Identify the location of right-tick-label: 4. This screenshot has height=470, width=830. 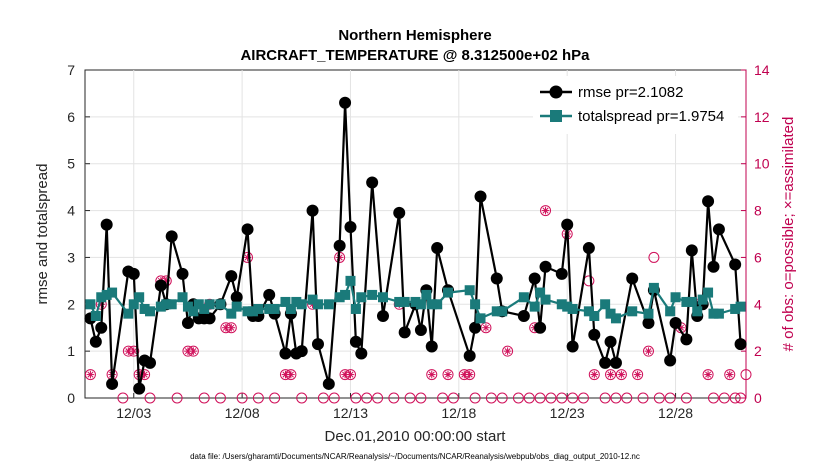
(758, 304).